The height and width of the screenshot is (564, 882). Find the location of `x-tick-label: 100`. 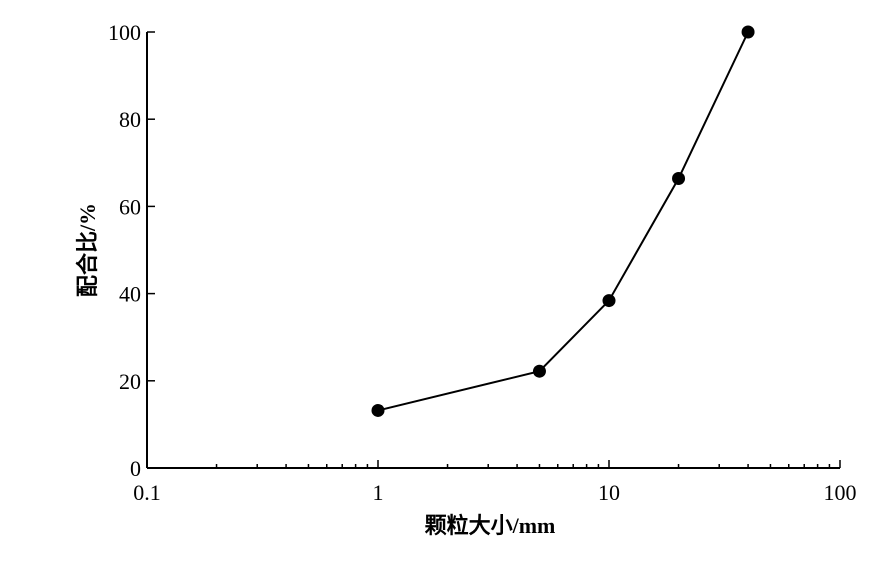

x-tick-label: 100 is located at coordinates (840, 492).